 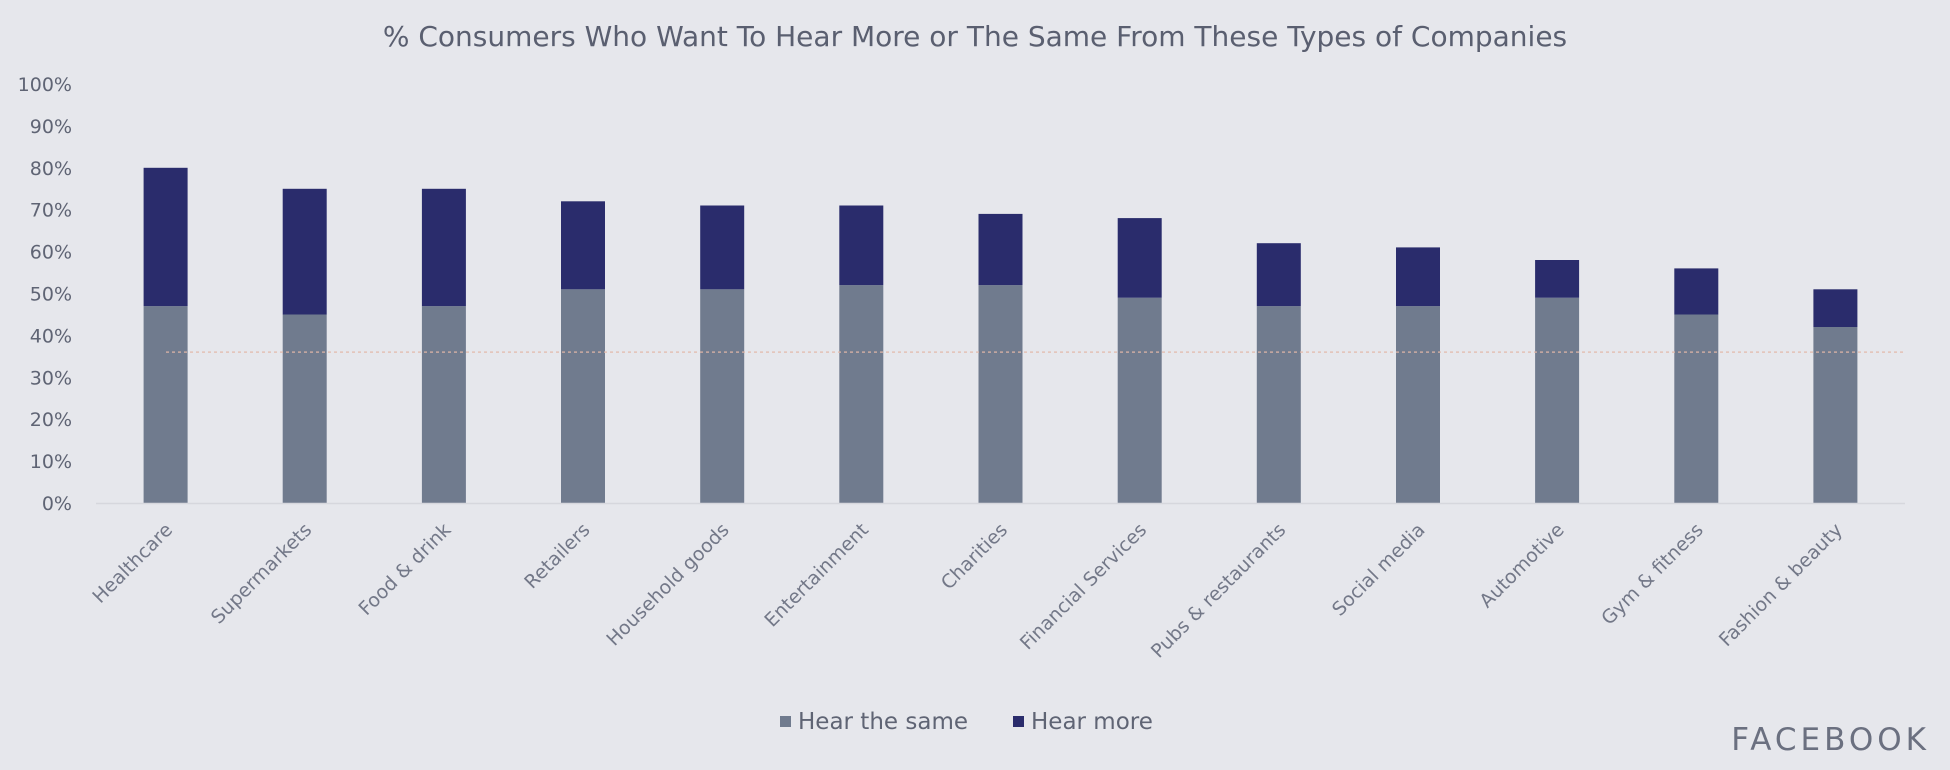 I want to click on y-tick-label: 40%, so click(x=51, y=336).